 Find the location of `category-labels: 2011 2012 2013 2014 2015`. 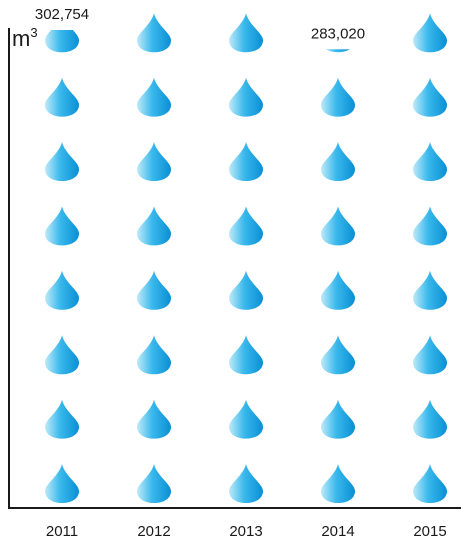

category-labels: 2011 2012 2013 2014 2015 is located at coordinates (246, 531).